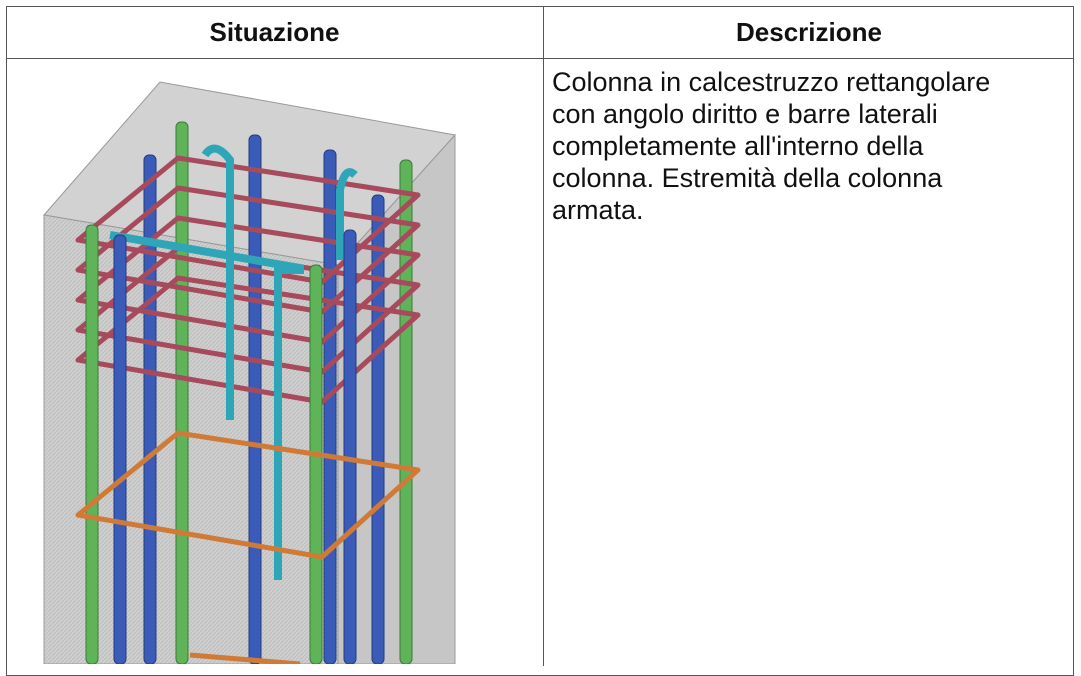 Image resolution: width=1081 pixels, height=676 pixels. What do you see at coordinates (771, 82) in the screenshot?
I see `description-line: Colonna in calcestruzzo rettangolare` at bounding box center [771, 82].